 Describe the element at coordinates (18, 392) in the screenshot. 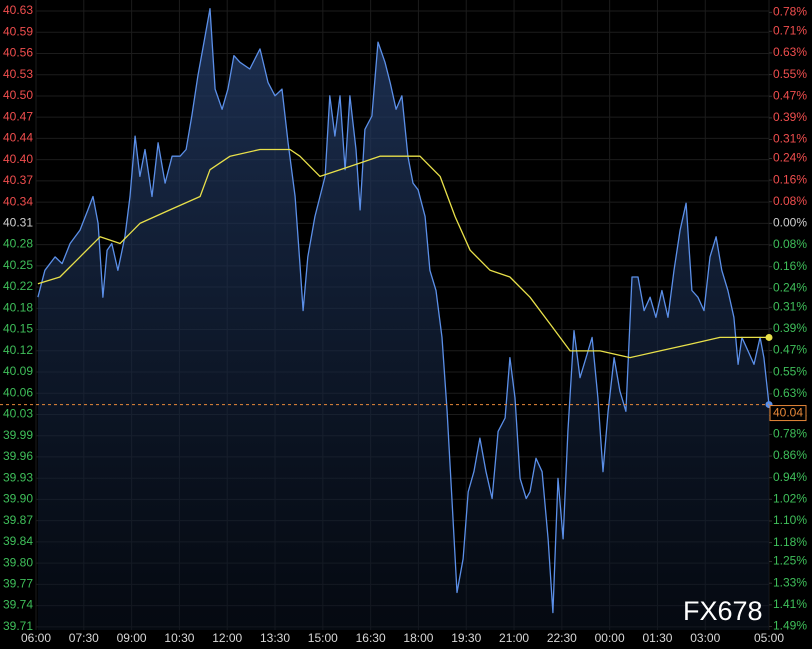

I see `y-tick-label: 40.06` at that location.